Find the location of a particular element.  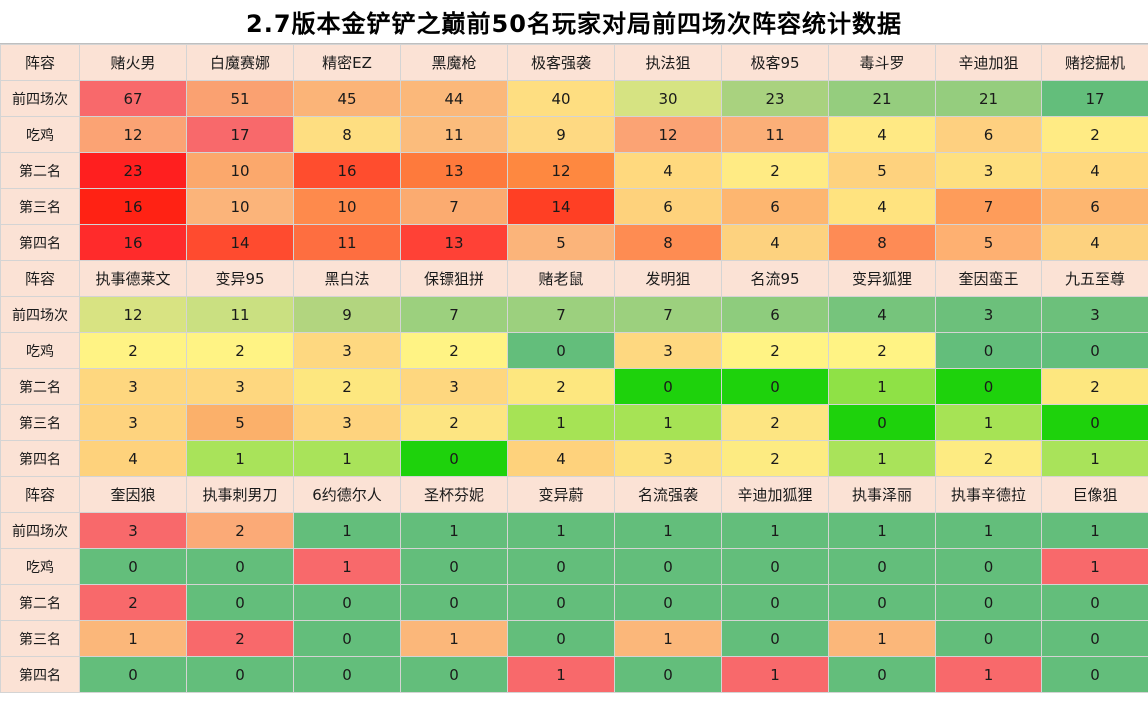

table-row: 第四名 16 14 11 13 5 8 4 8 5 4 is located at coordinates (574, 242).